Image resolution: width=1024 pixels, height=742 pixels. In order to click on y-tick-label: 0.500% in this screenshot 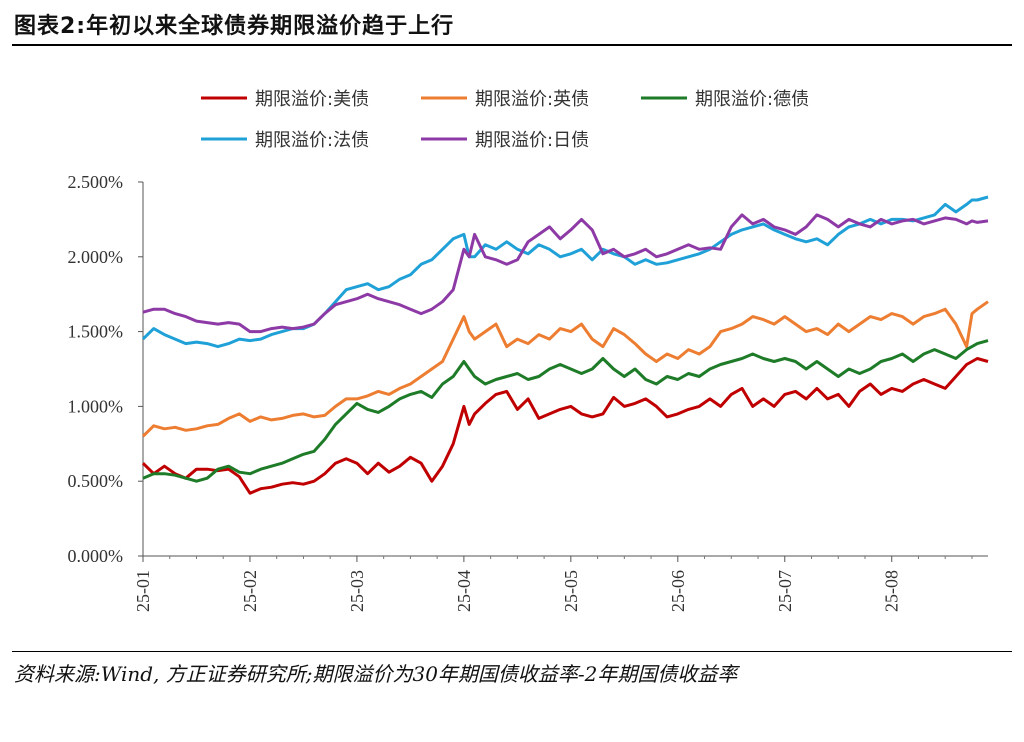, I will do `click(96, 481)`.